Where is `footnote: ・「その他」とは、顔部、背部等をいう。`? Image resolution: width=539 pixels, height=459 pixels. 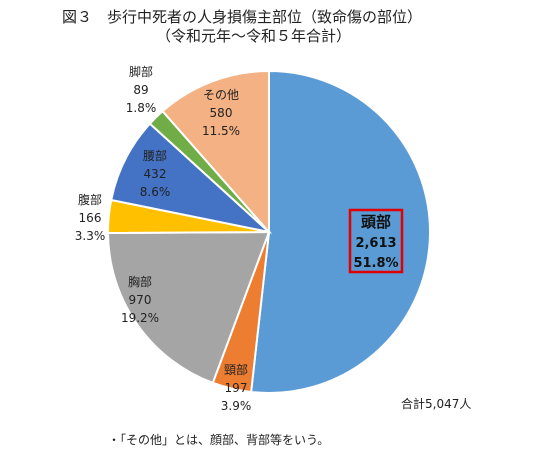 footnote: ・「その他」とは、顔部、背部等をいう。 is located at coordinates (219, 440).